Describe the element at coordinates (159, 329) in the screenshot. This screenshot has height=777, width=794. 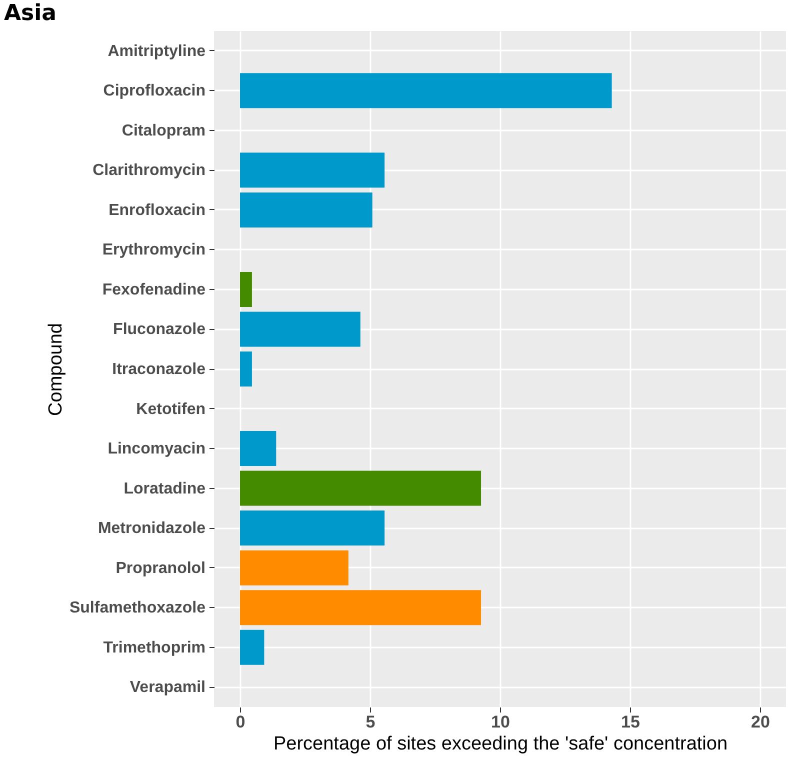
I see `y-tick-label: Fluconazole` at that location.